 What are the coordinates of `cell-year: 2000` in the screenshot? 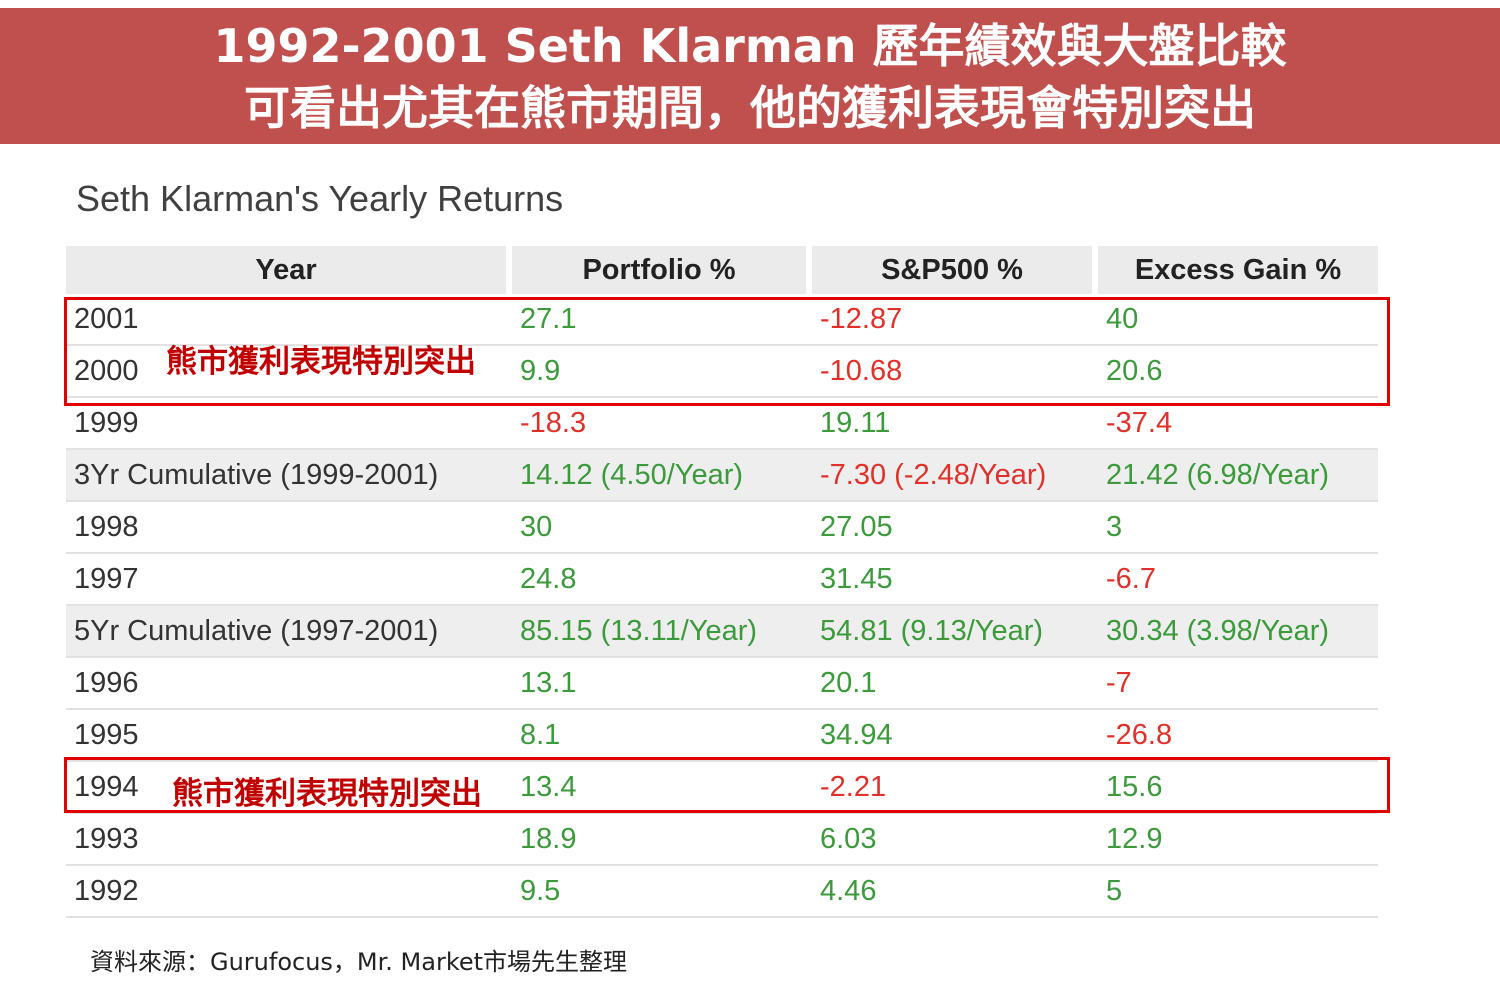 It's located at (289, 372).